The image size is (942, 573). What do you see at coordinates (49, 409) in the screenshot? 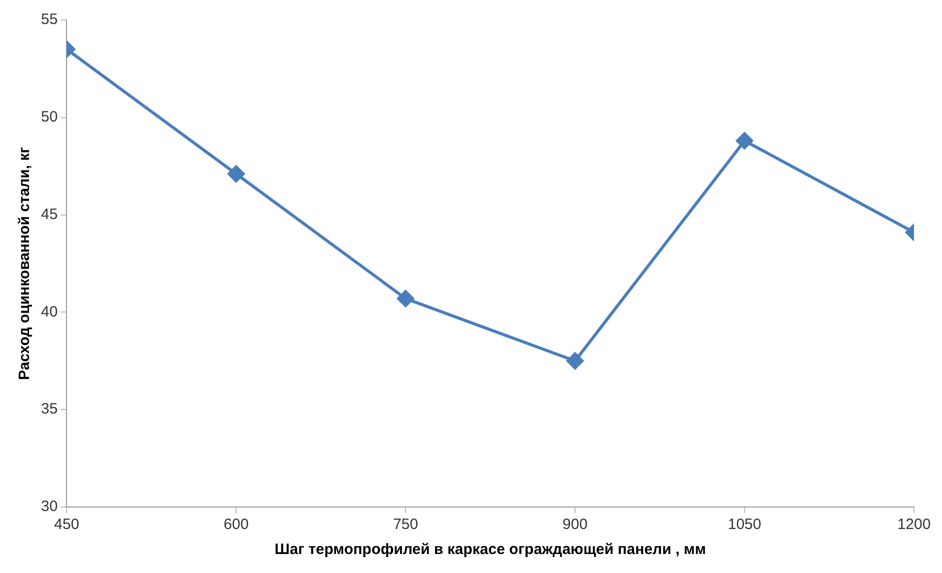
I see `y-tick-label: 35` at bounding box center [49, 409].